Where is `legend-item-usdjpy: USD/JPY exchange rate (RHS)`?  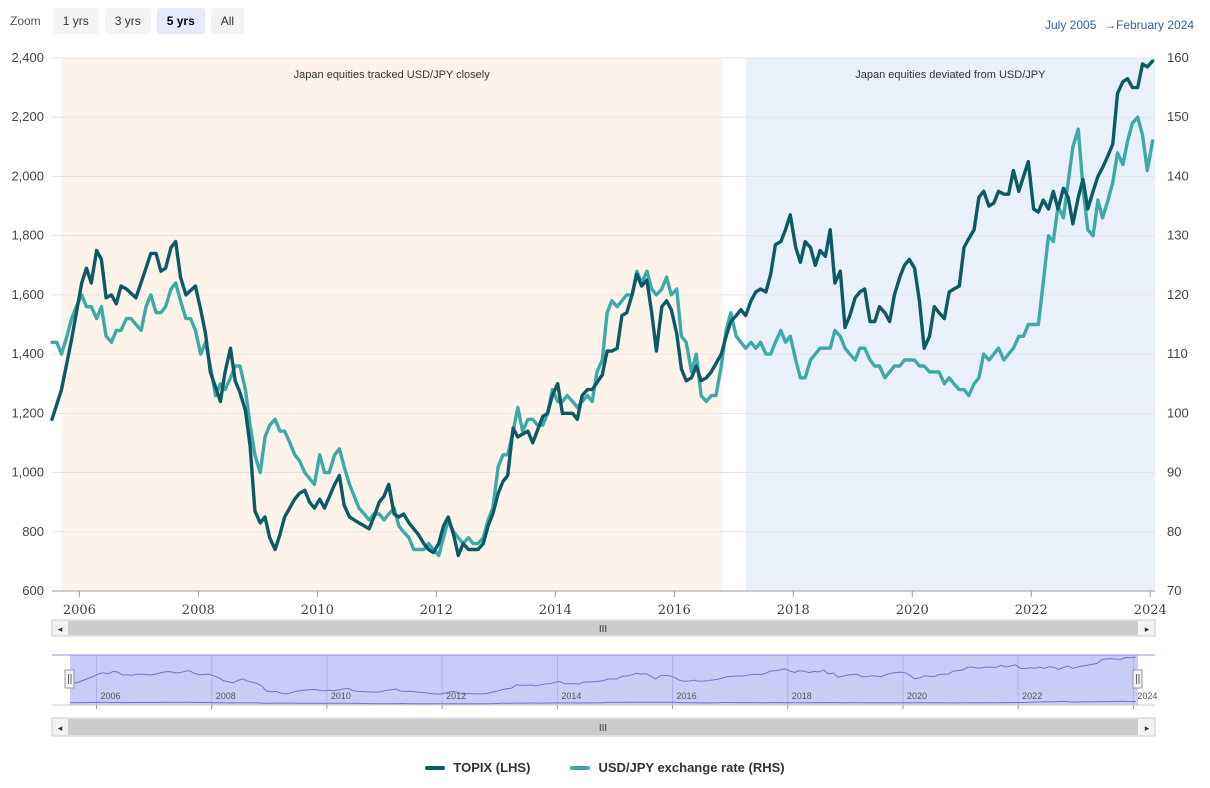
legend-item-usdjpy: USD/JPY exchange rate (RHS) is located at coordinates (677, 767).